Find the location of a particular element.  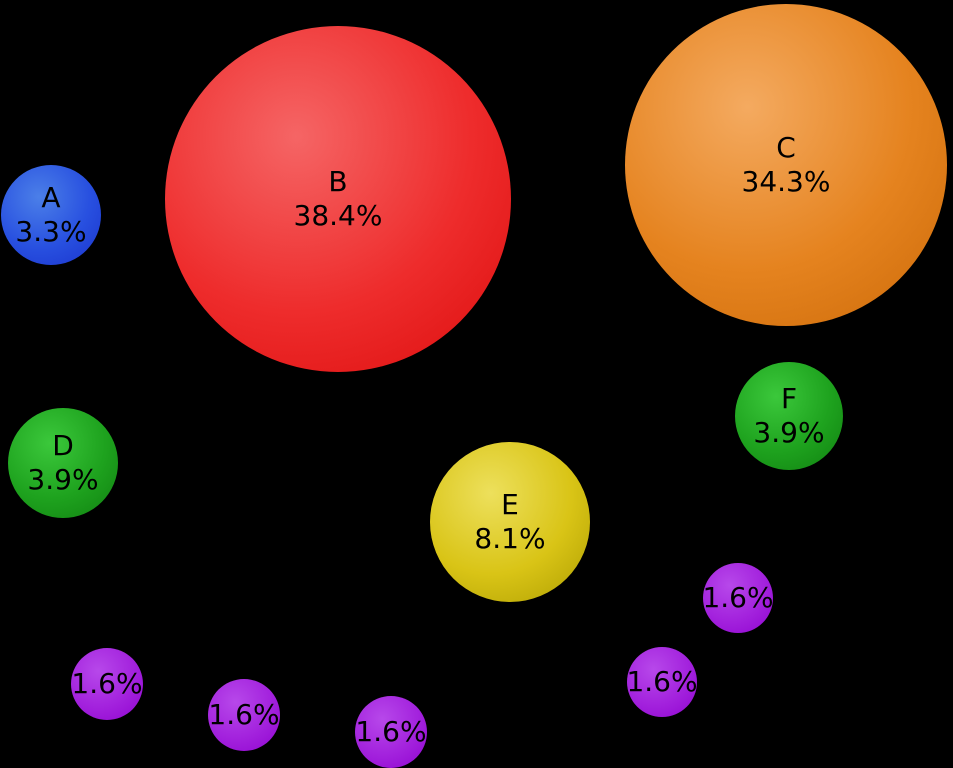

bubble-name: A is located at coordinates (51, 197).